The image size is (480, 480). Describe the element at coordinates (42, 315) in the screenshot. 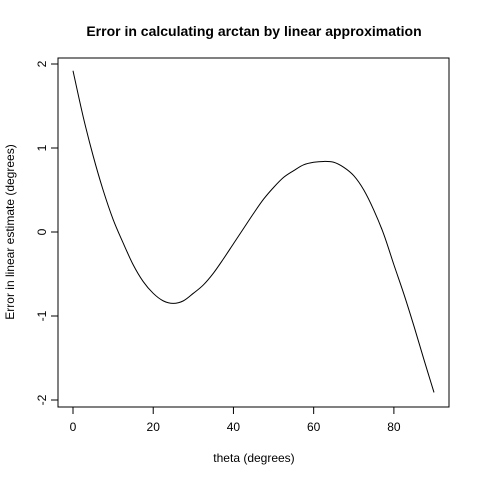

I see `y-tick-label: -1` at that location.